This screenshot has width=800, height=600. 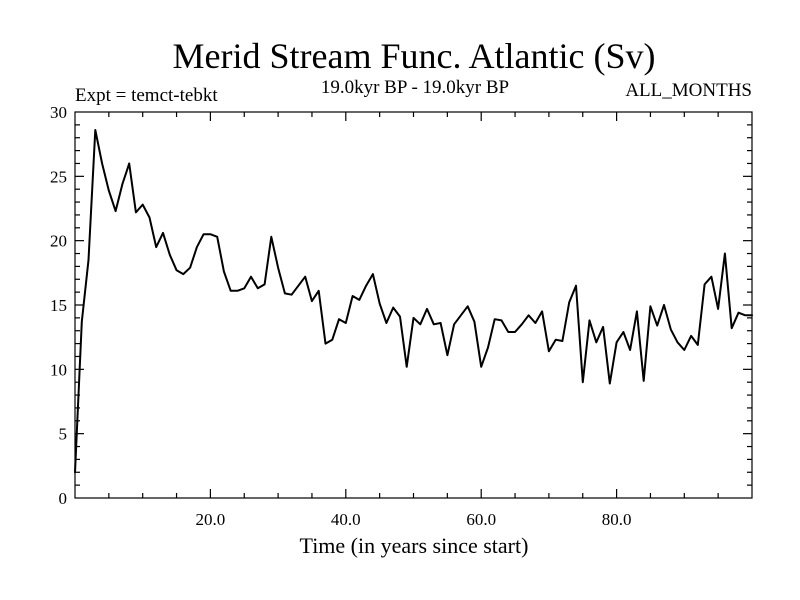 I want to click on months-label: ALL_MONTHS, so click(x=688, y=90).